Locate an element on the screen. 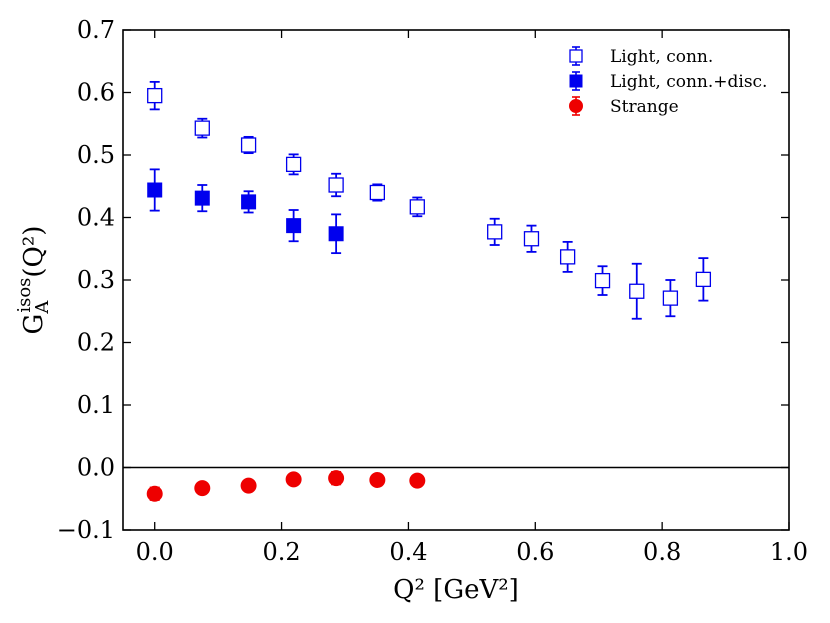 The image size is (830, 623). x-tick-label: 0.8 is located at coordinates (662, 552).